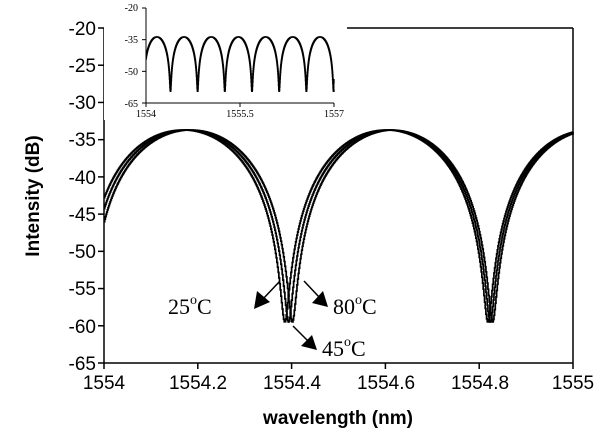 The width and height of the screenshot is (605, 436). What do you see at coordinates (240, 114) in the screenshot?
I see `inset-x-tick-label: 1555.5` at bounding box center [240, 114].